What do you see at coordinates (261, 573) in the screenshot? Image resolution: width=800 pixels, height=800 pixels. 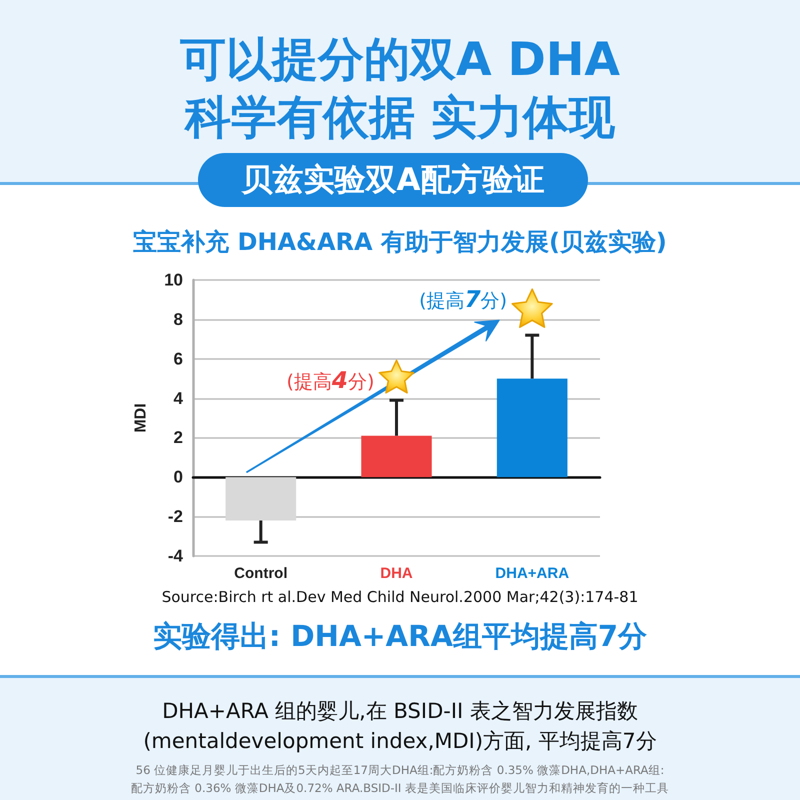 I see `x-tick-label: Control` at bounding box center [261, 573].